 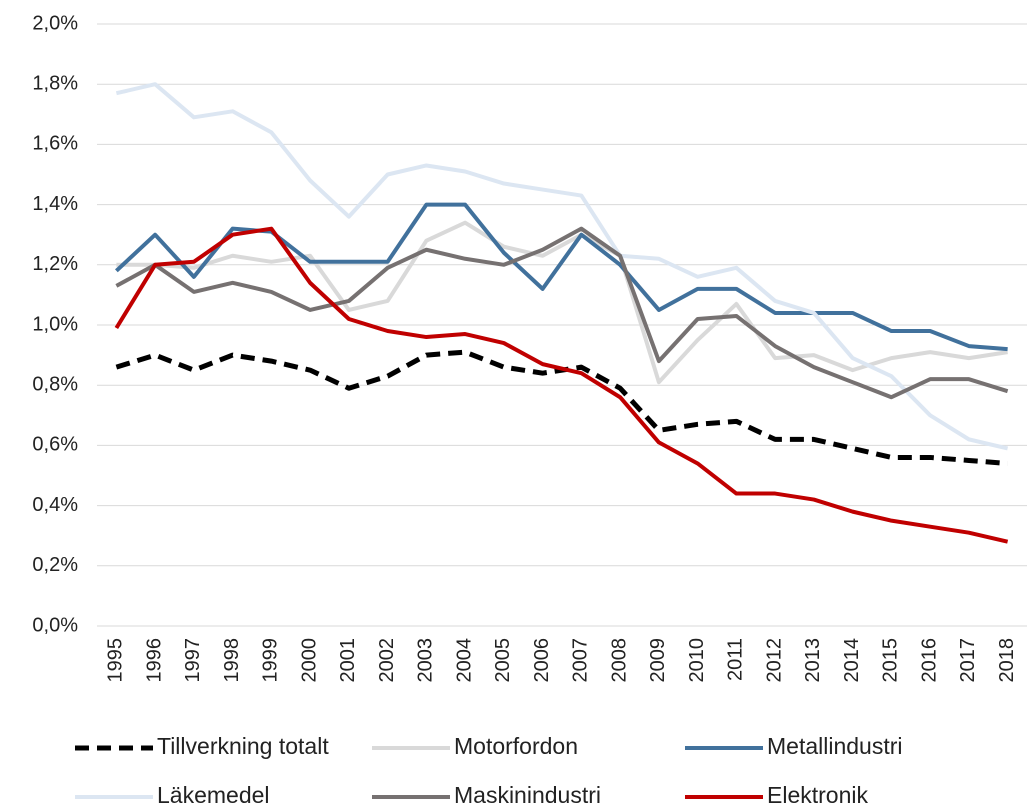 I want to click on x-tick-label: 1997, so click(x=193, y=660).